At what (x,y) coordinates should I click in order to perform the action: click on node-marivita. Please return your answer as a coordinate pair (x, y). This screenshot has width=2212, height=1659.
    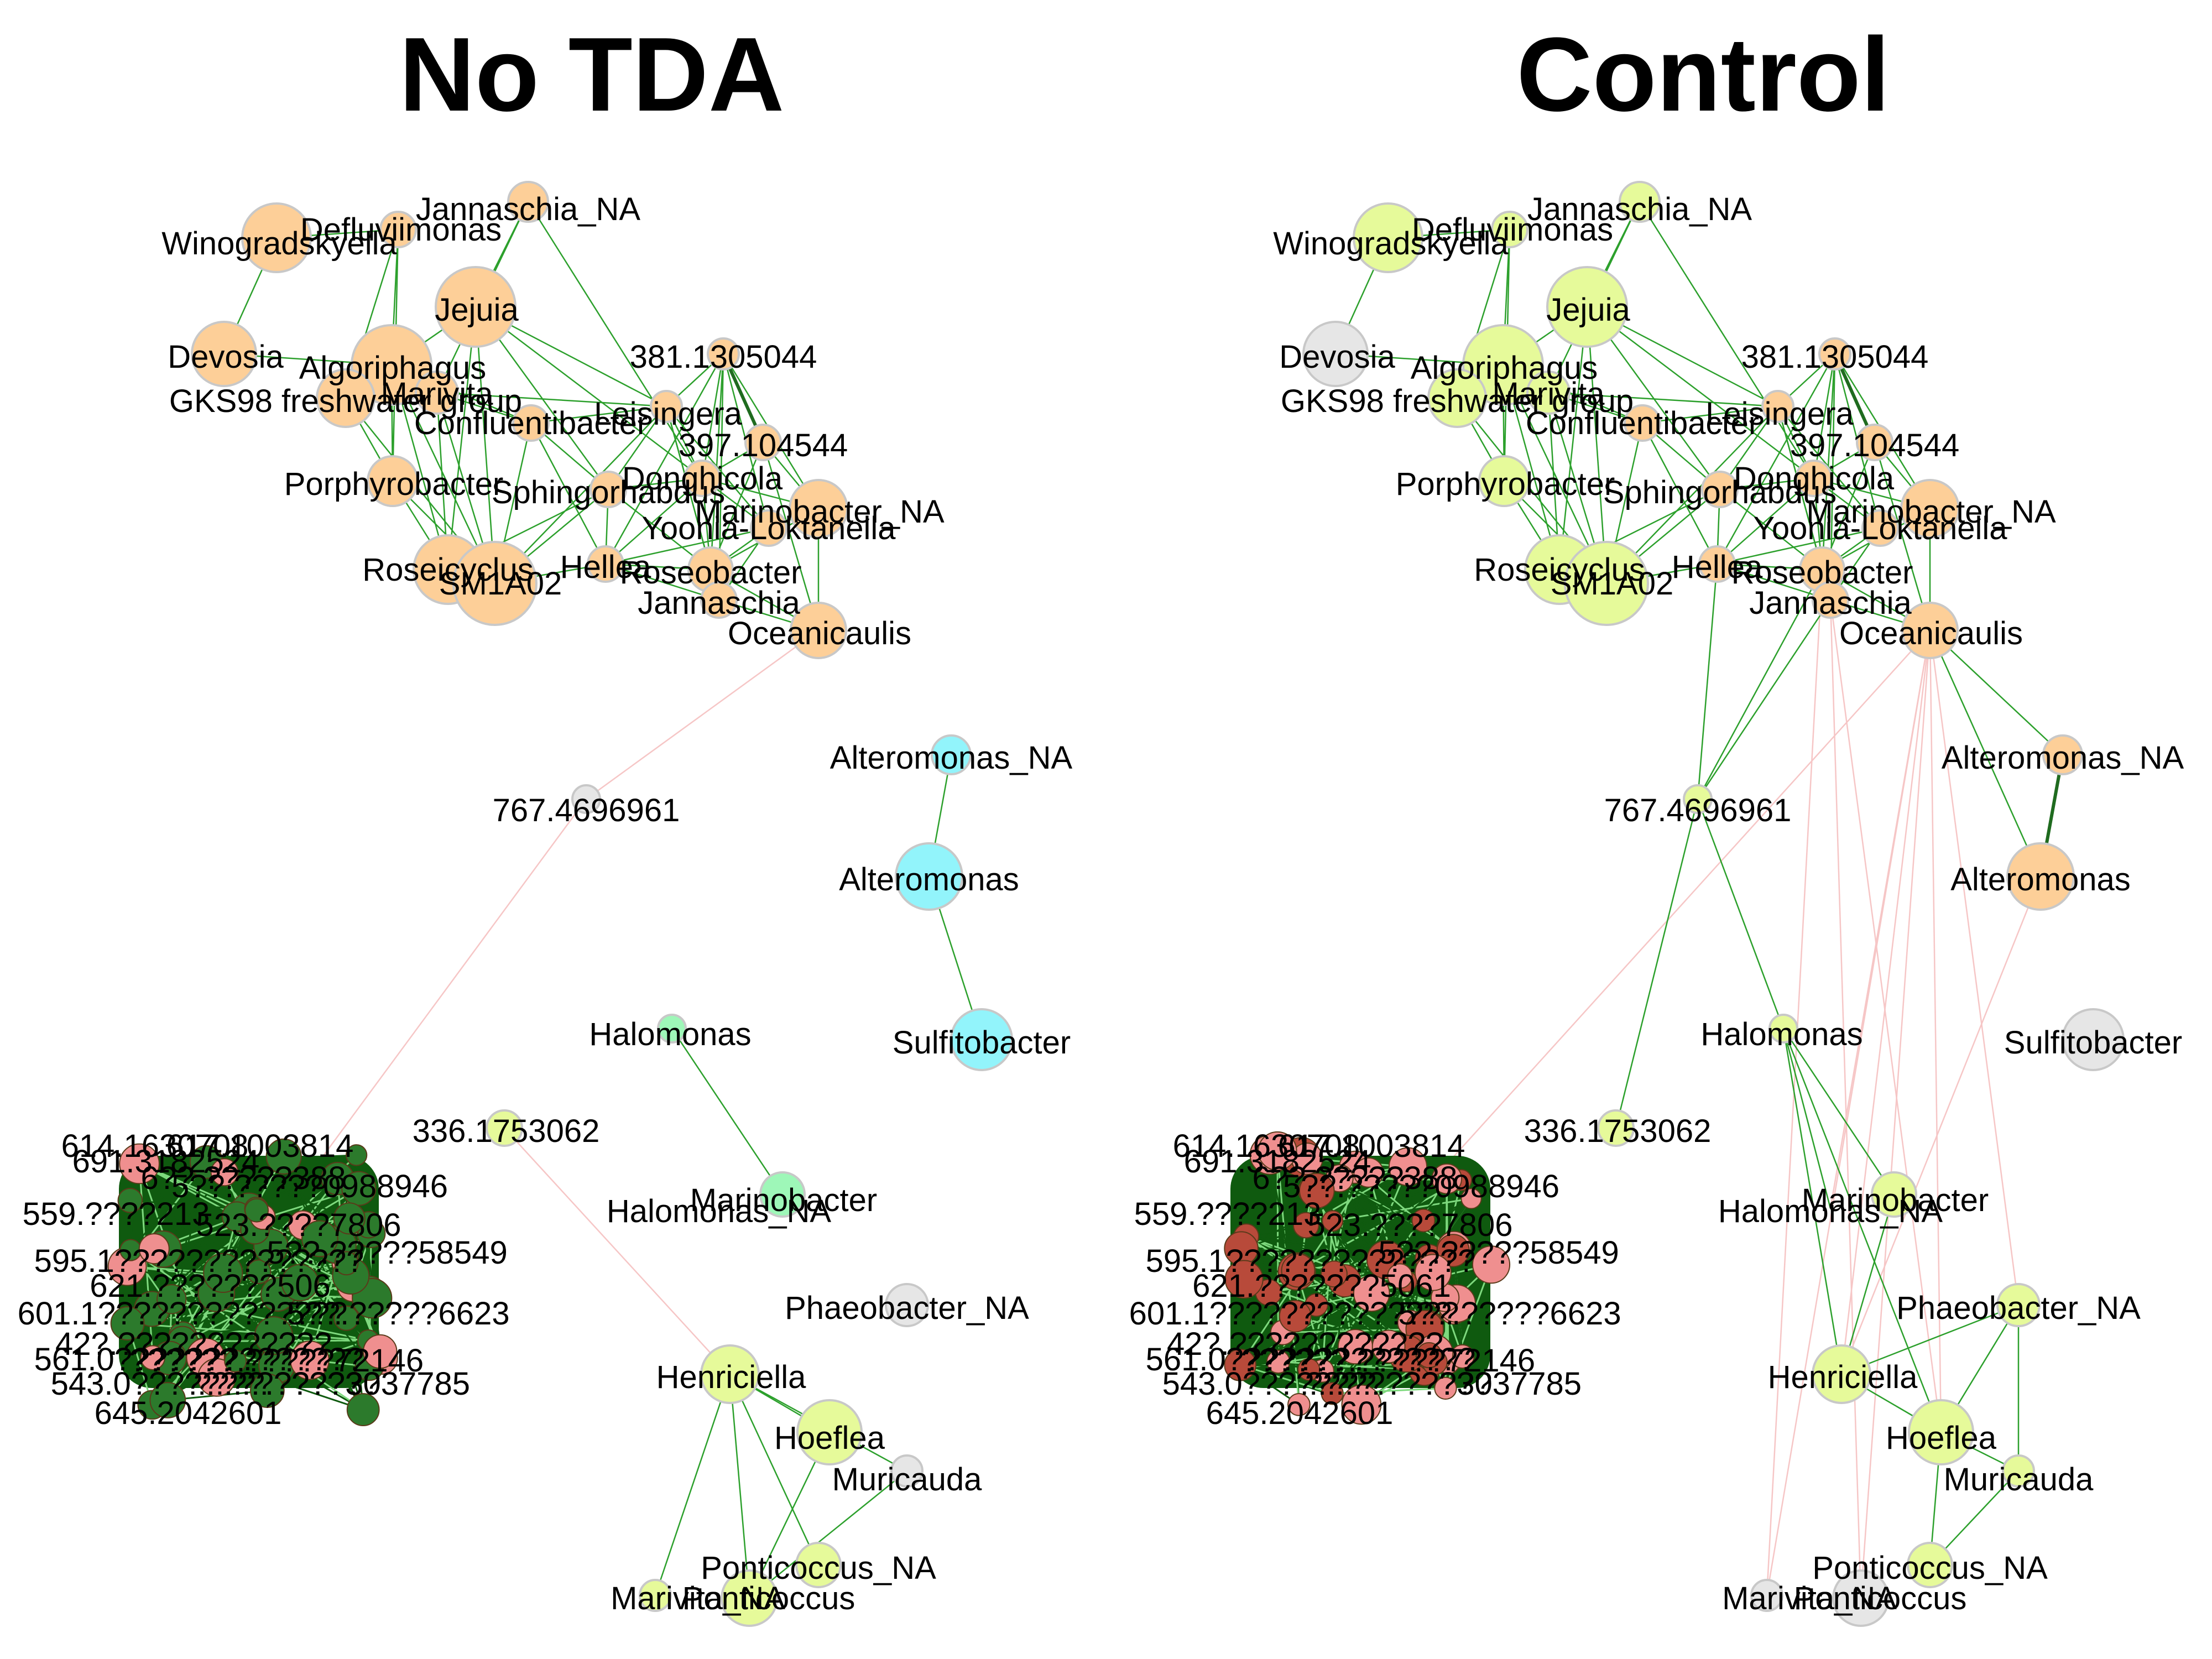
    Looking at the image, I should click on (437, 393).